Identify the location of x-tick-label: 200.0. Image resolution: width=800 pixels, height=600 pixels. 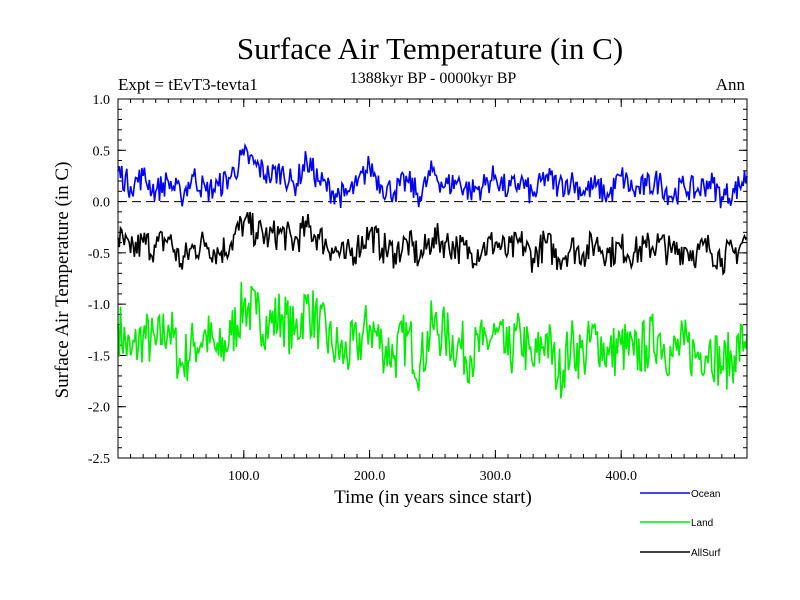
(370, 476).